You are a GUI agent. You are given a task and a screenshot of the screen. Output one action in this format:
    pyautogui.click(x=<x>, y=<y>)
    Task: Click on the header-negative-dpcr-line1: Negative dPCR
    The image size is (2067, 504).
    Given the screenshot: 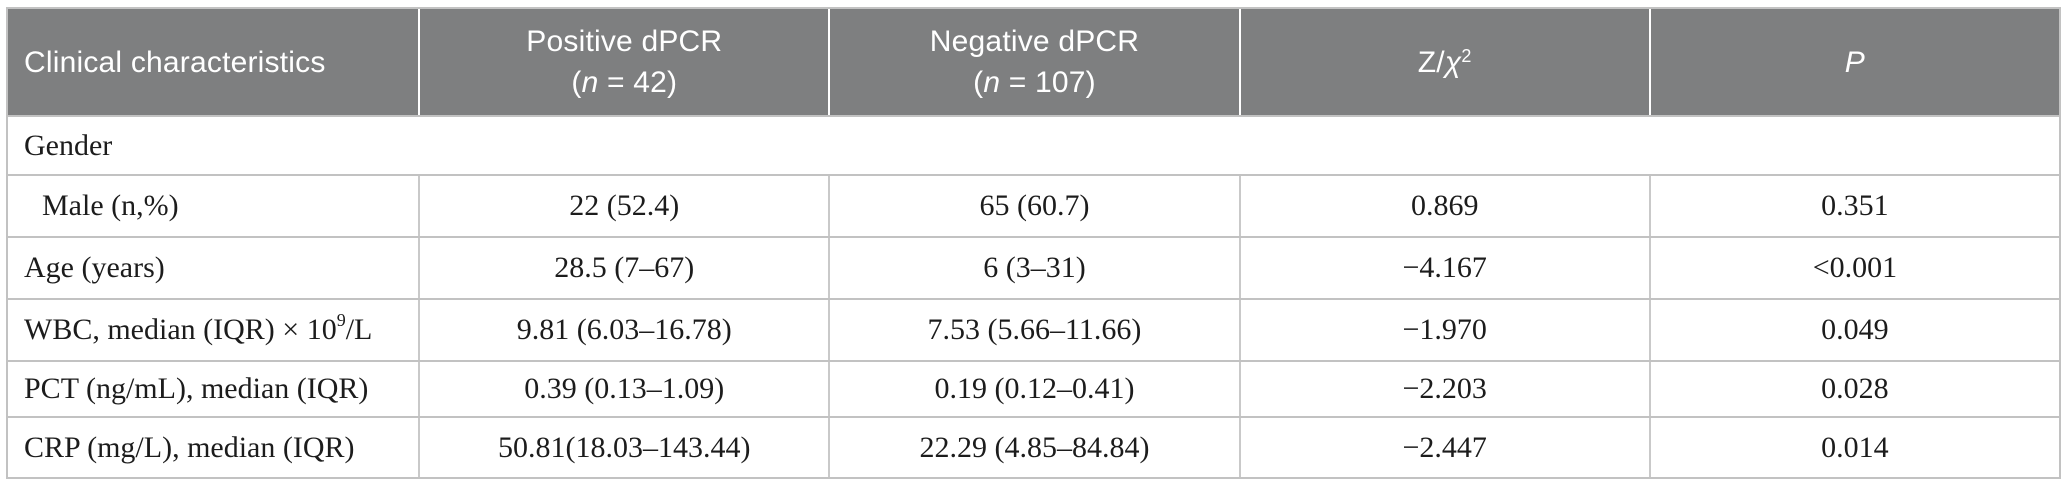 What is the action you would take?
    pyautogui.click(x=1034, y=41)
    